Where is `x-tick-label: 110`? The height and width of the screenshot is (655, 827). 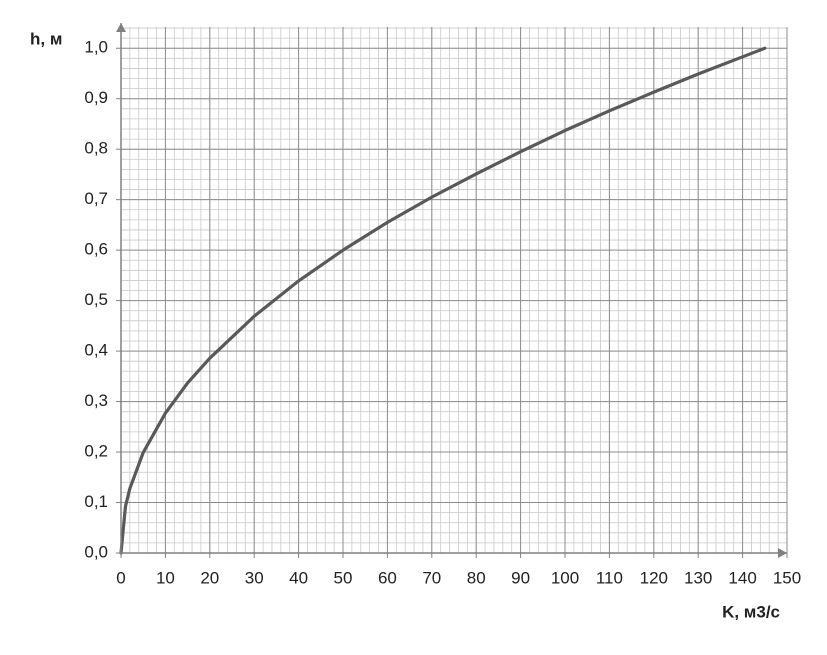
x-tick-label: 110 is located at coordinates (609, 577).